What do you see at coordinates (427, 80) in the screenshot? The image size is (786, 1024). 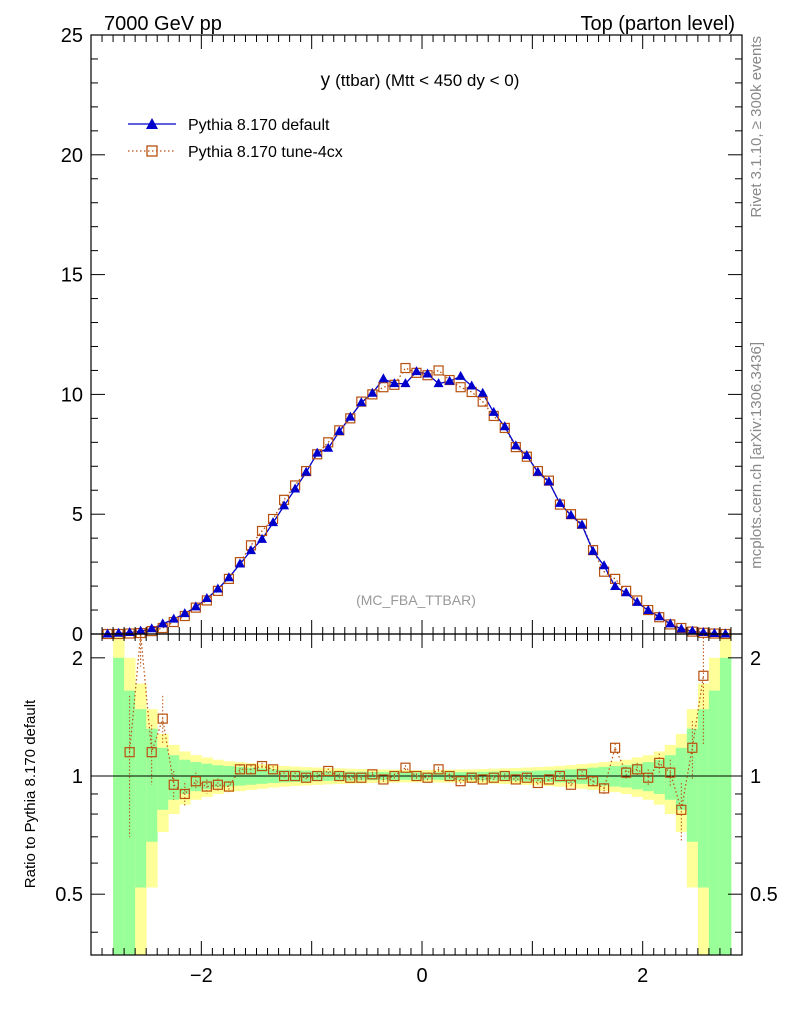 I see `plot-title-rest: (ttbar) (Mtt < 450 dy < 0)` at bounding box center [427, 80].